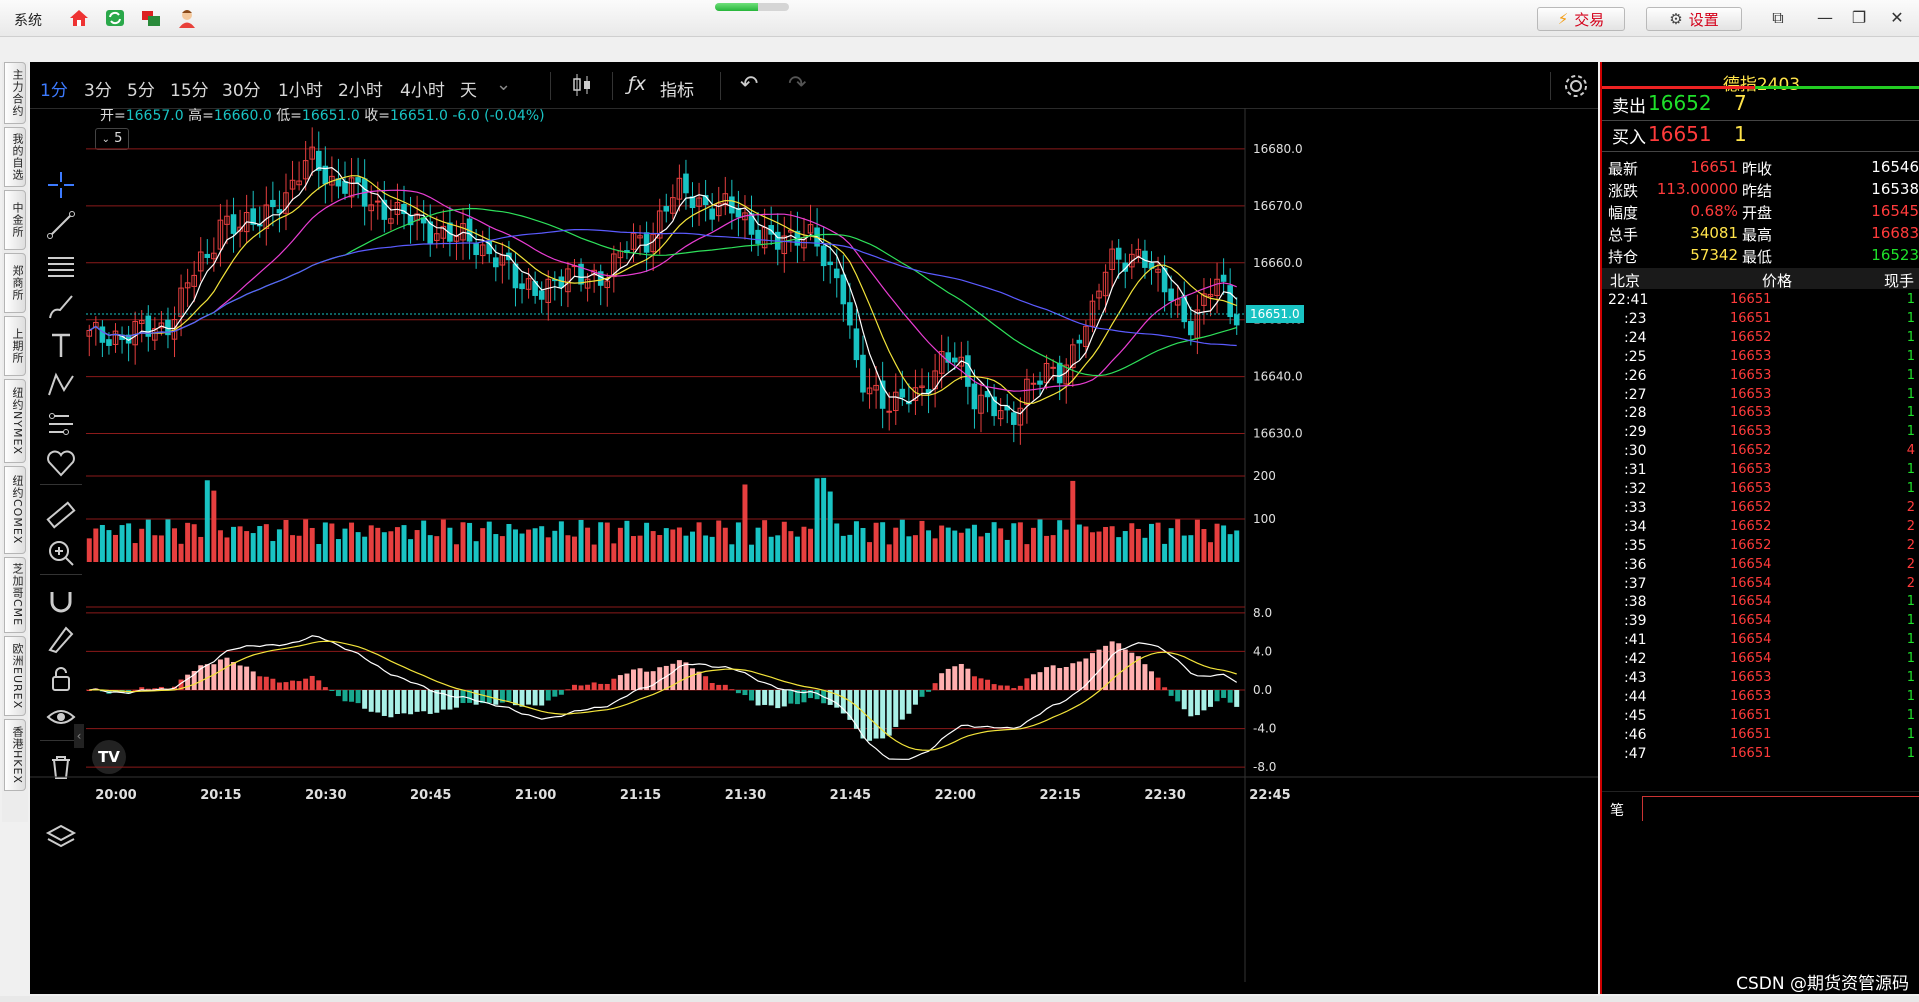 This screenshot has height=1002, width=1919. I want to click on timeframe-1: 1分, so click(54, 91).